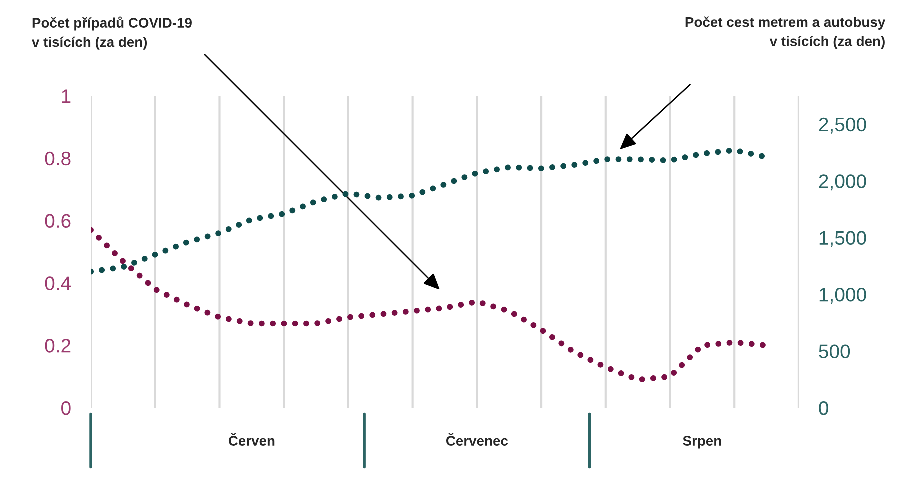 The image size is (913, 477). What do you see at coordinates (251, 439) in the screenshot?
I see `x-tick-label: Červen` at bounding box center [251, 439].